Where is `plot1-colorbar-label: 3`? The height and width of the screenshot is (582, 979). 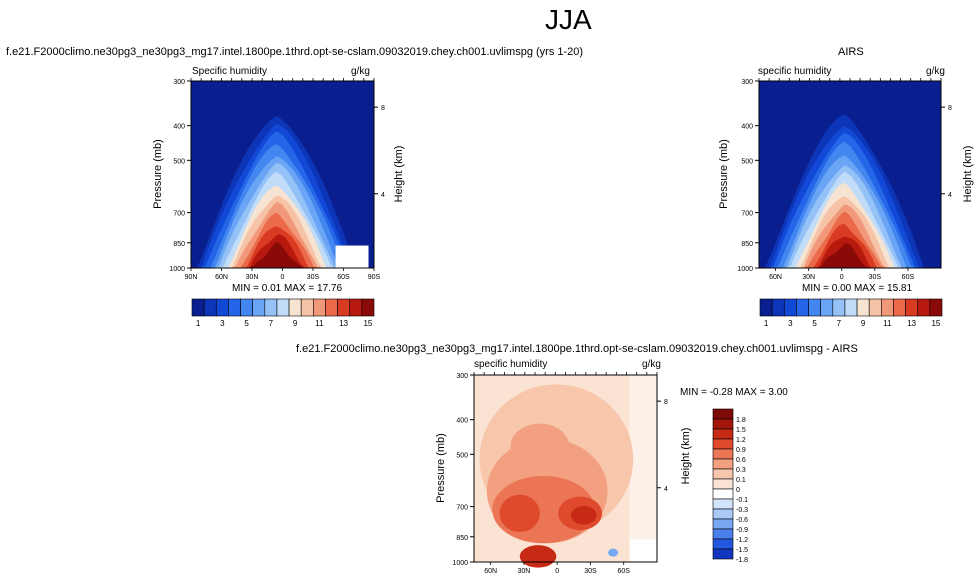 plot1-colorbar-label: 3 is located at coordinates (222, 323).